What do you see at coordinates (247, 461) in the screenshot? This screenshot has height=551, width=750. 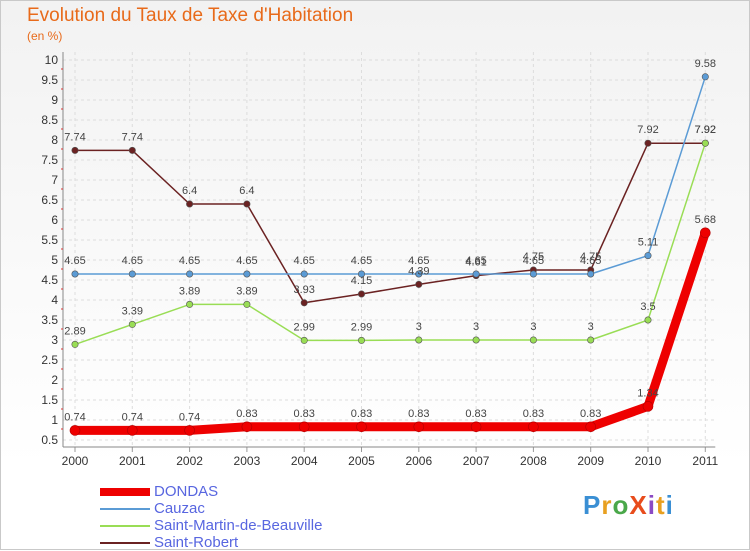 I see `x-tick-label: 2003` at bounding box center [247, 461].